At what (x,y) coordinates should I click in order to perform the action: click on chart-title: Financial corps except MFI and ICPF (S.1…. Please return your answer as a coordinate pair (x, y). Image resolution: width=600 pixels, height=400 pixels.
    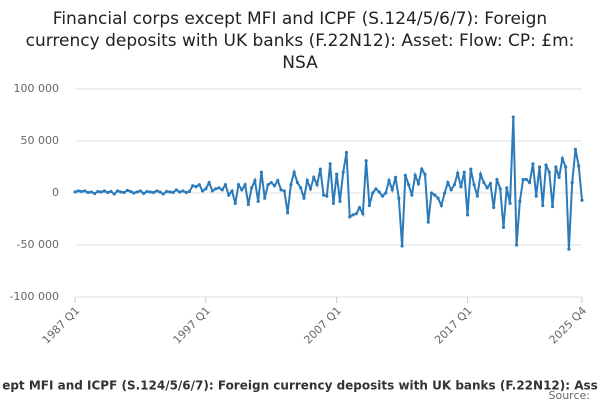
    Looking at the image, I should click on (300, 41).